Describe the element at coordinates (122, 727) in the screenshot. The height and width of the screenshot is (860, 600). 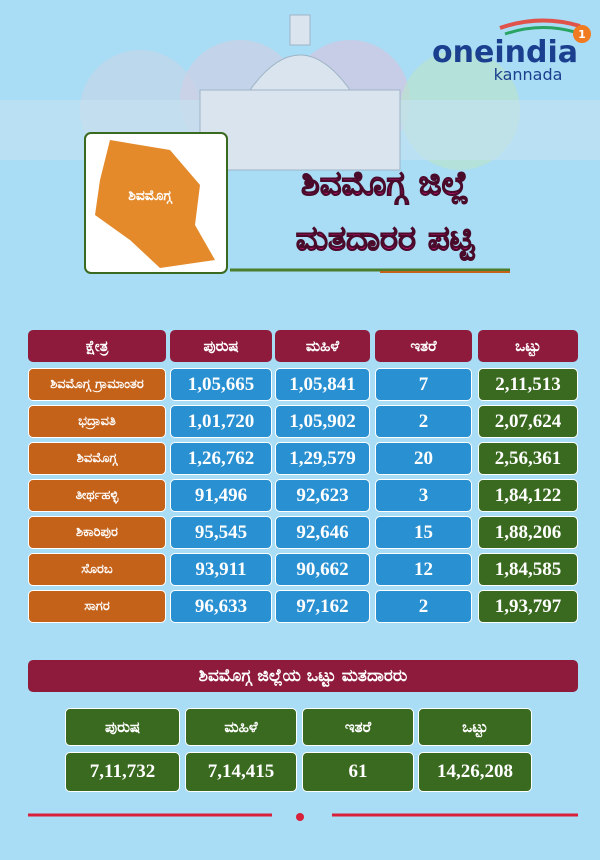
I see `summary-header: ಪುರುಷ` at that location.